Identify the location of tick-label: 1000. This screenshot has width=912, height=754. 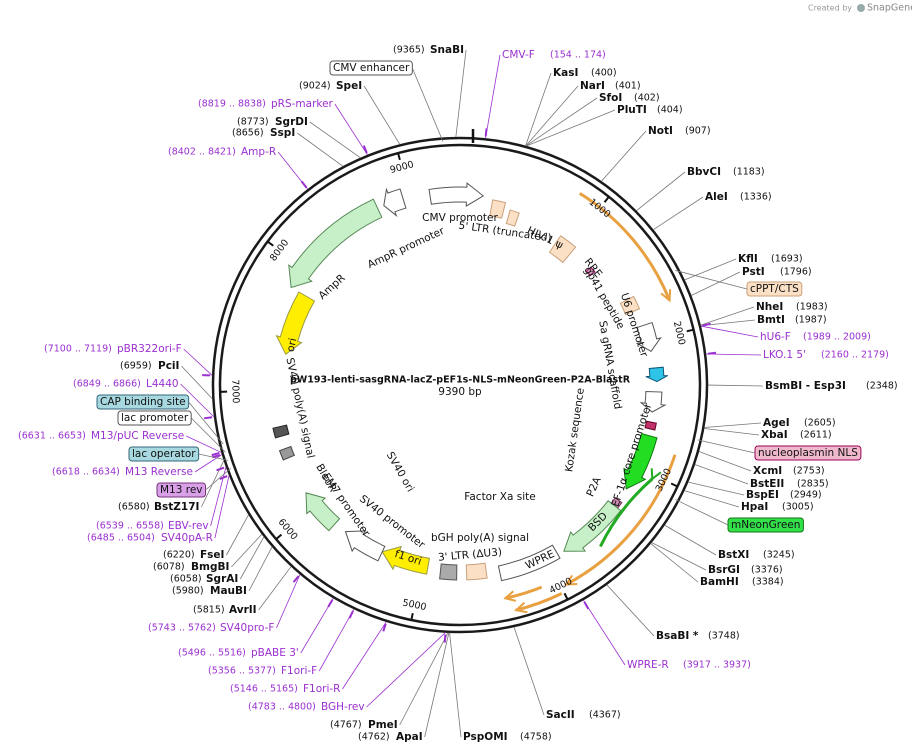
(600, 209).